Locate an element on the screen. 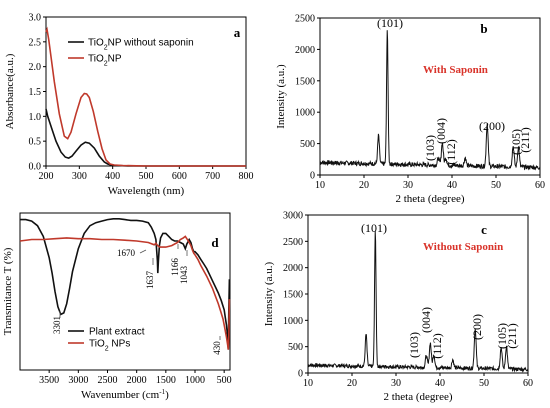 This screenshot has height=408, width=550. panel-c-condition-label: Without Saponin is located at coordinates (463, 247).